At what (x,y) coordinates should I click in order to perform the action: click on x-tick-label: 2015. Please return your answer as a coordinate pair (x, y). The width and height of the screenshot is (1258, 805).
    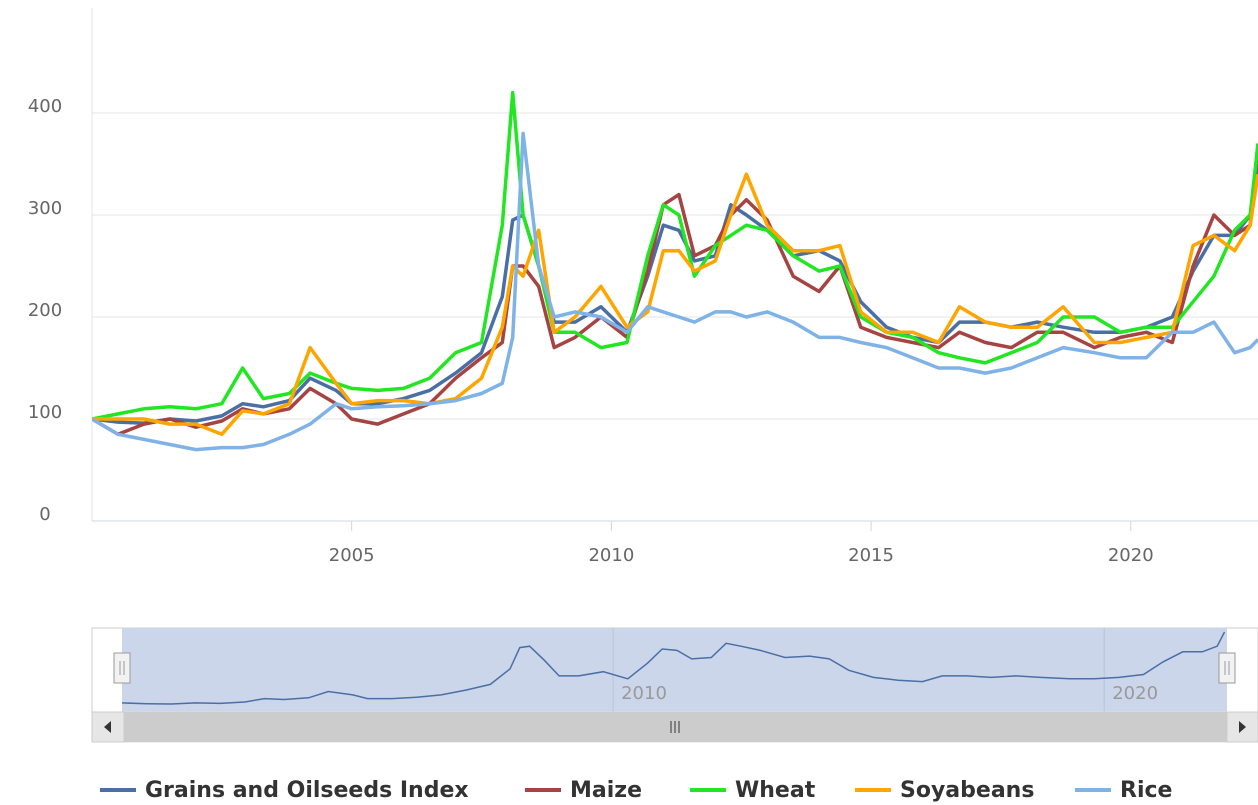
    Looking at the image, I should click on (871, 555).